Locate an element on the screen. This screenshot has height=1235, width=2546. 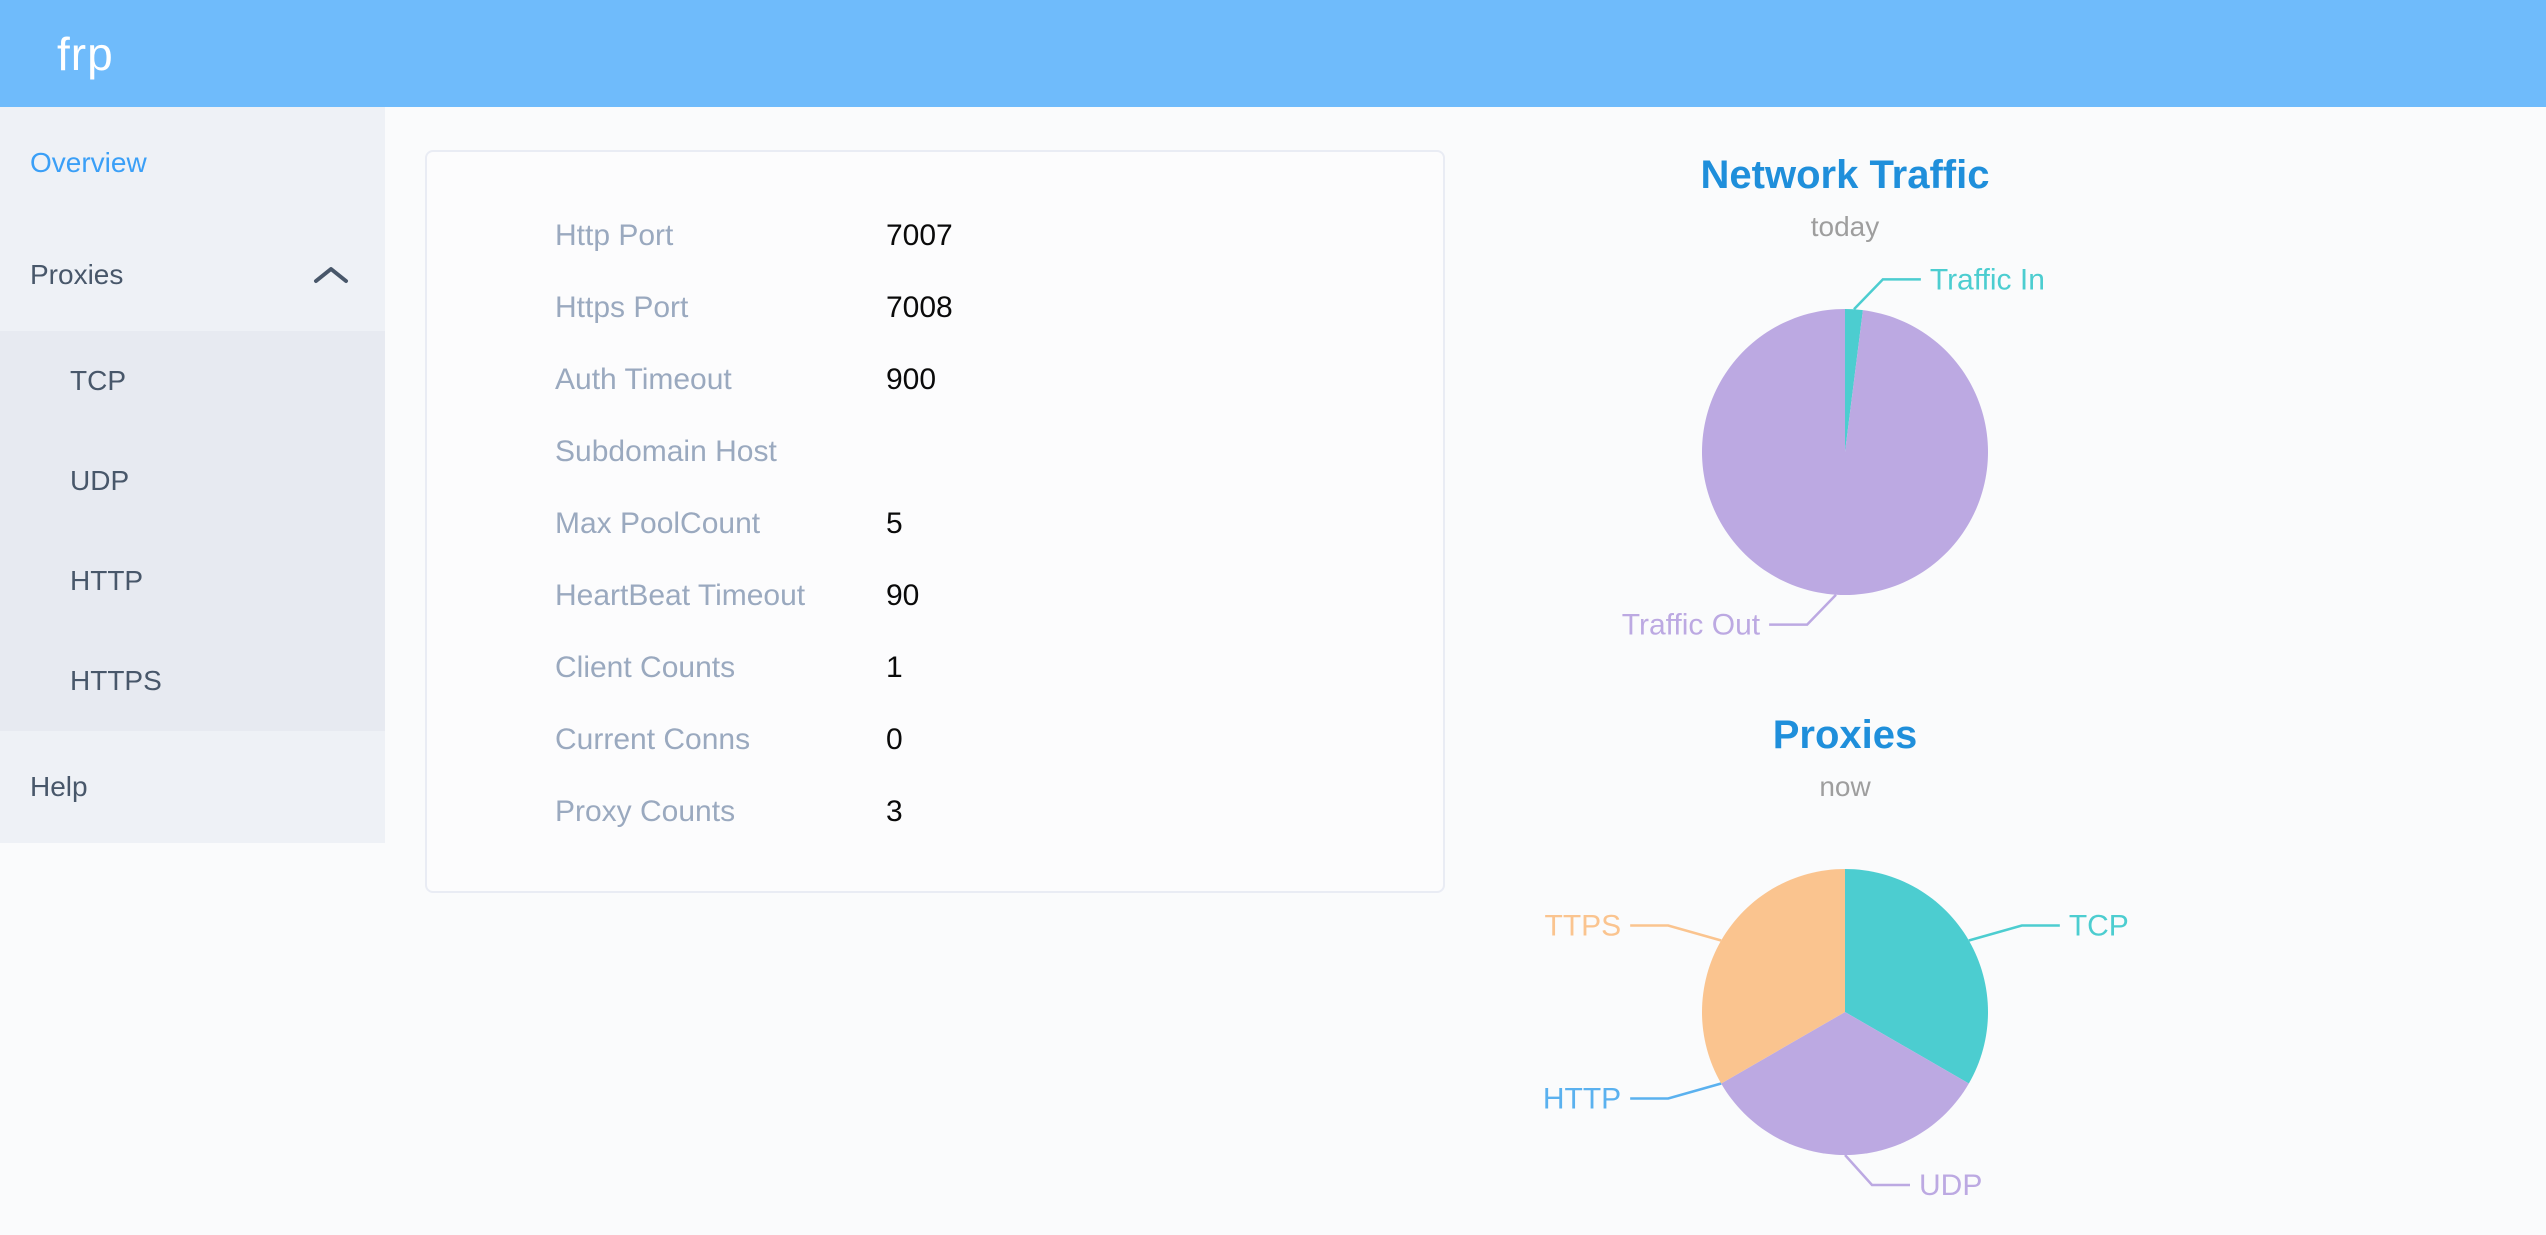
info-value: 1 is located at coordinates (894, 667).